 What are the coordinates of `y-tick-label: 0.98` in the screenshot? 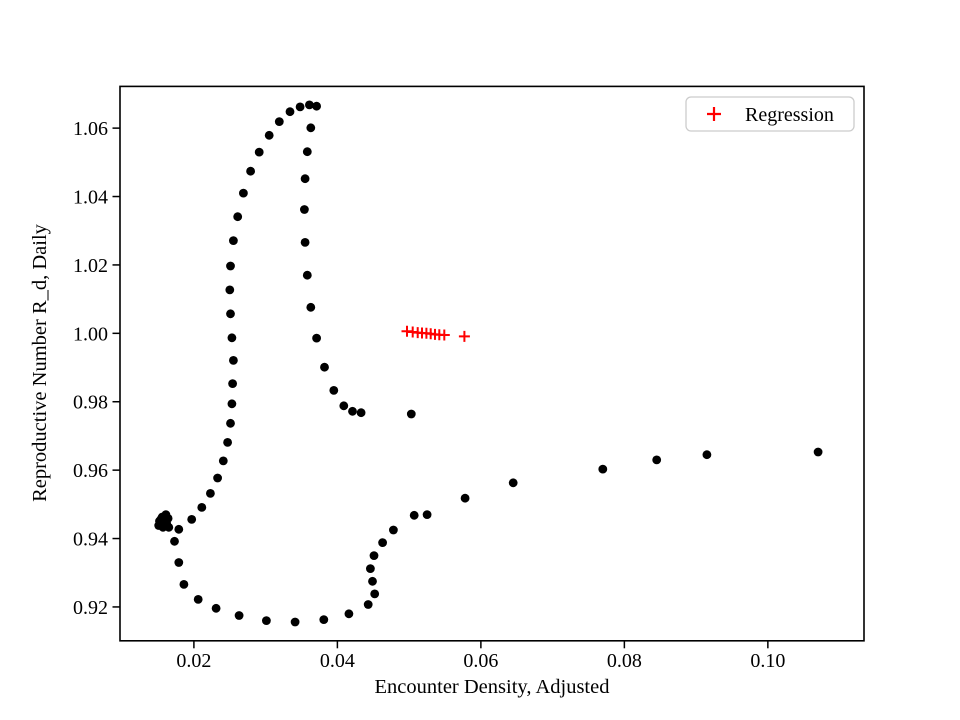 It's located at (90, 403).